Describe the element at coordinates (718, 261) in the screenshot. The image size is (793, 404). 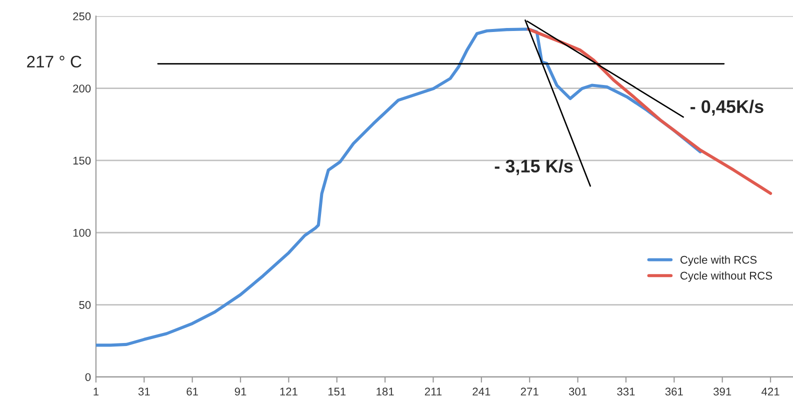
I see `legend-label: Cycle with RCS` at that location.